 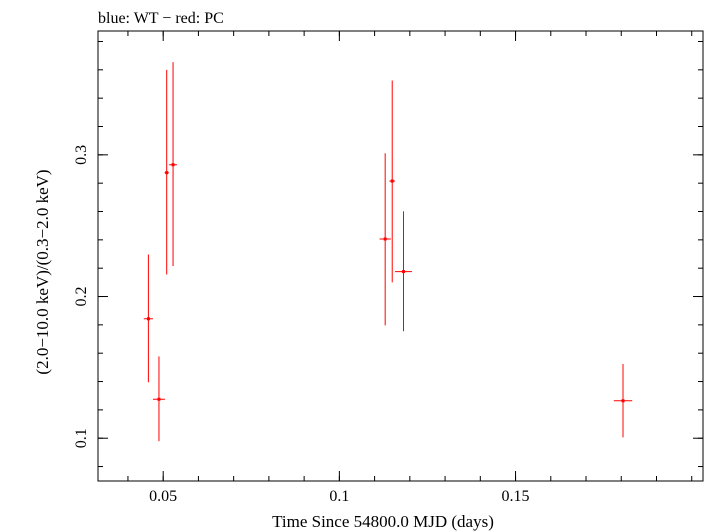 I want to click on y-tick-label: 0.1, so click(x=81, y=438).